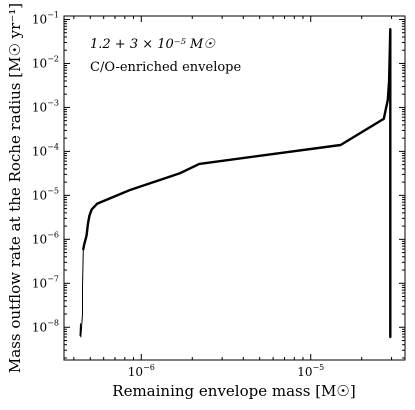 The image size is (415, 410). What do you see at coordinates (45, 150) in the screenshot?
I see `y-tick-label: 10⁻⁴` at bounding box center [45, 150].